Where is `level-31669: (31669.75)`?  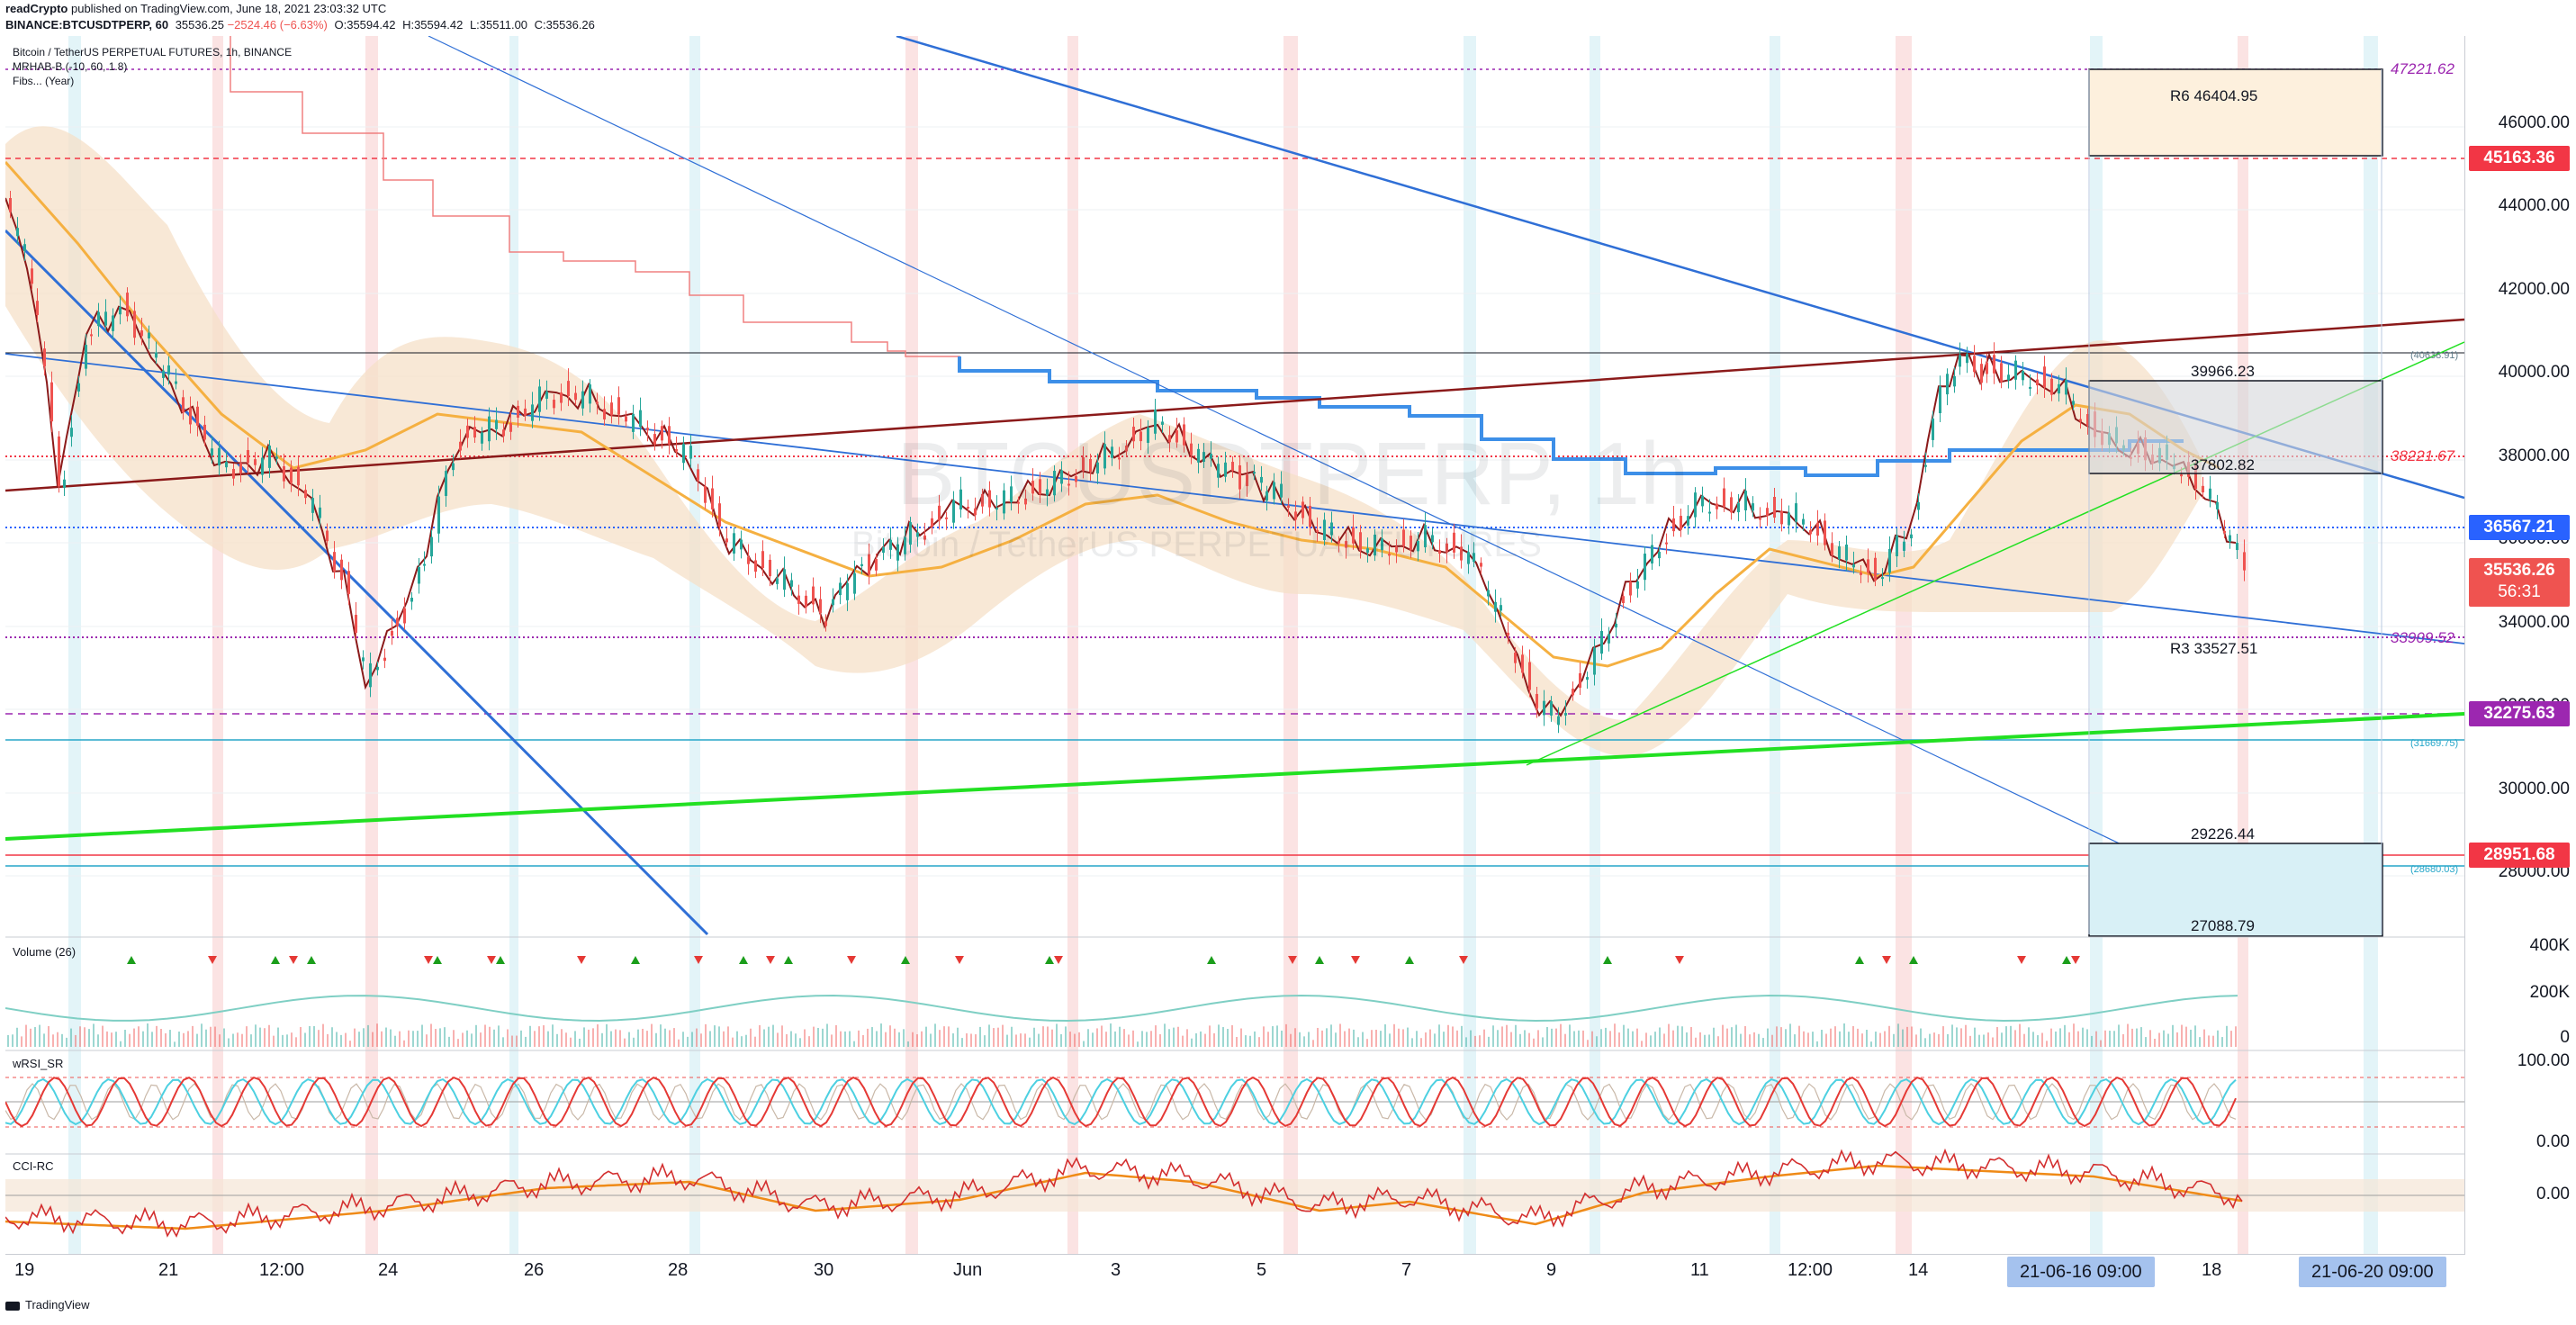 level-31669: (31669.75) is located at coordinates (2434, 743).